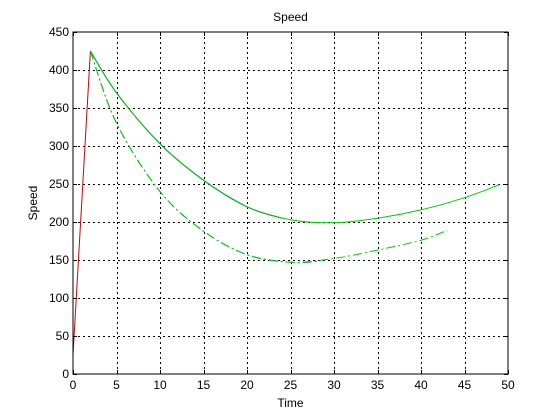 The image size is (560, 420). Describe the element at coordinates (73, 385) in the screenshot. I see `x-tick-label: 0` at that location.